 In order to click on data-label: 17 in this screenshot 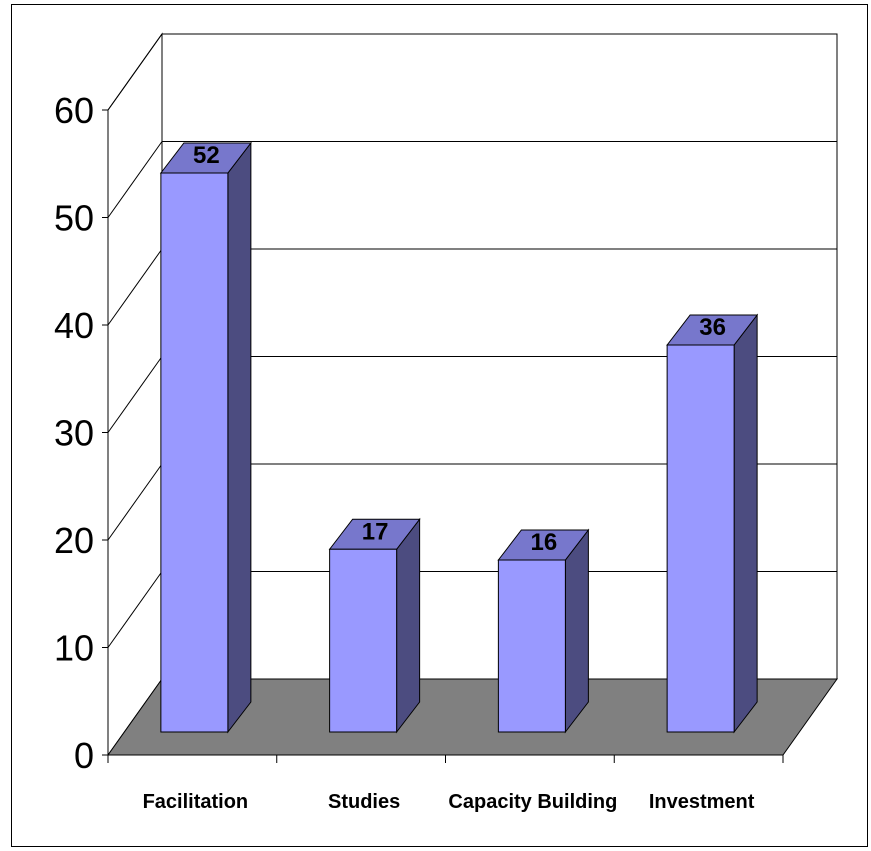, I will do `click(375, 531)`.